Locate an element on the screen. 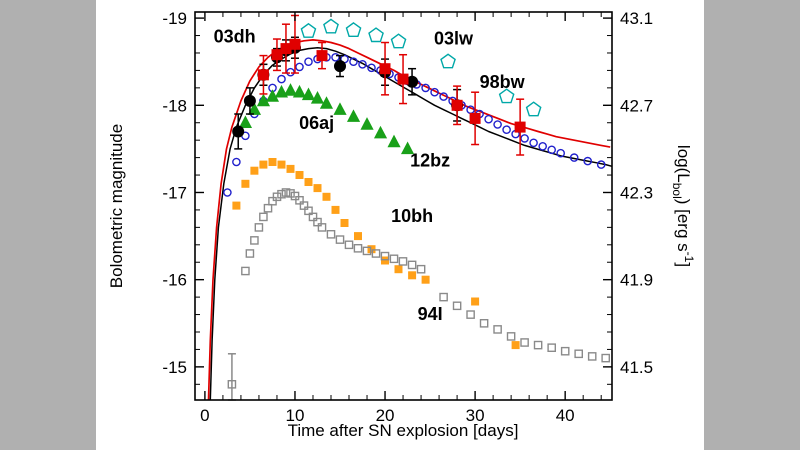 The width and height of the screenshot is (800, 450). y-tick-label-left: -16 is located at coordinates (174, 280).